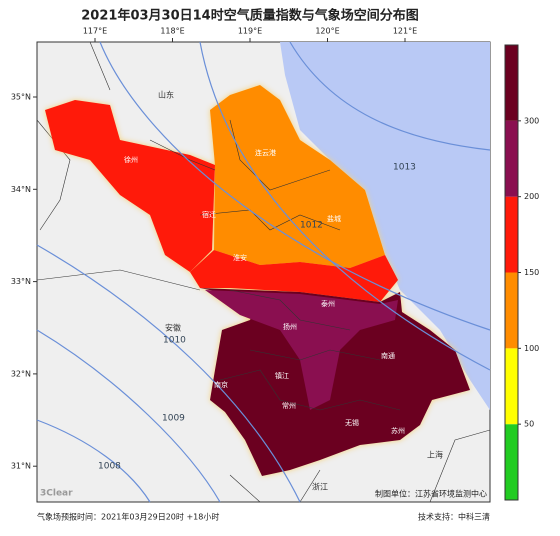 The width and height of the screenshot is (560, 536). What do you see at coordinates (173, 328) in the screenshot?
I see `region-label: 安徽` at bounding box center [173, 328].